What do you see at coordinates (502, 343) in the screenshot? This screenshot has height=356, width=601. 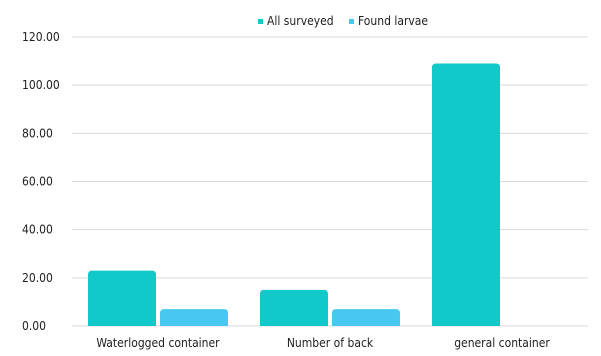 I see `x-category-label: general container` at bounding box center [502, 343].